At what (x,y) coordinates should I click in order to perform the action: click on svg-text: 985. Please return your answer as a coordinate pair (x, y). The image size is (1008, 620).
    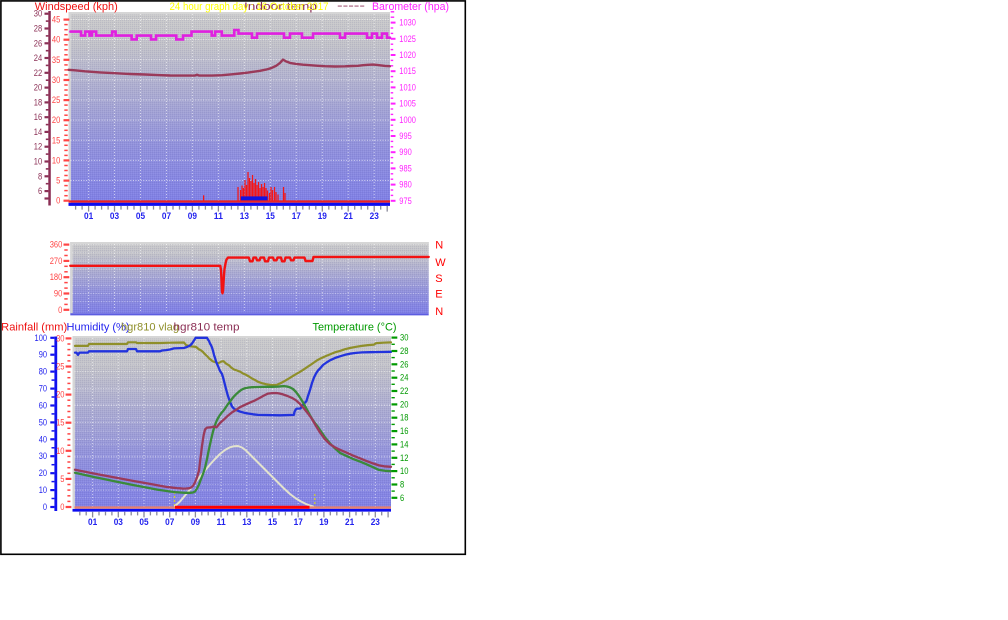
    Looking at the image, I should click on (405, 168).